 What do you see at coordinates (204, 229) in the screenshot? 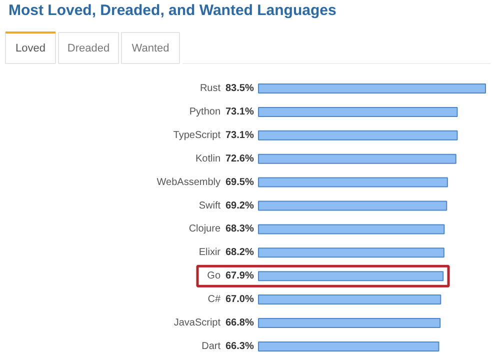
I see `y-tick-label: Clojure` at bounding box center [204, 229].